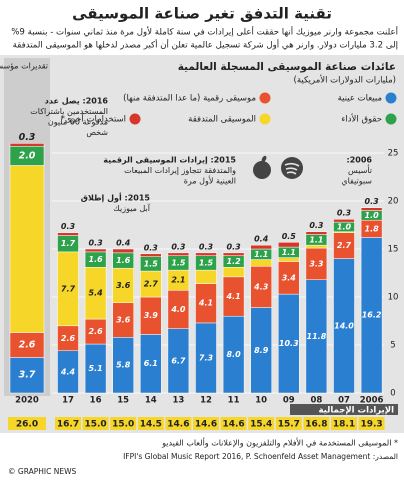 Image resolution: width=404 pixels, height=481 pixels. What do you see at coordinates (361, 119) in the screenshot?
I see `legend-label: حقوق الأداء` at bounding box center [361, 119].